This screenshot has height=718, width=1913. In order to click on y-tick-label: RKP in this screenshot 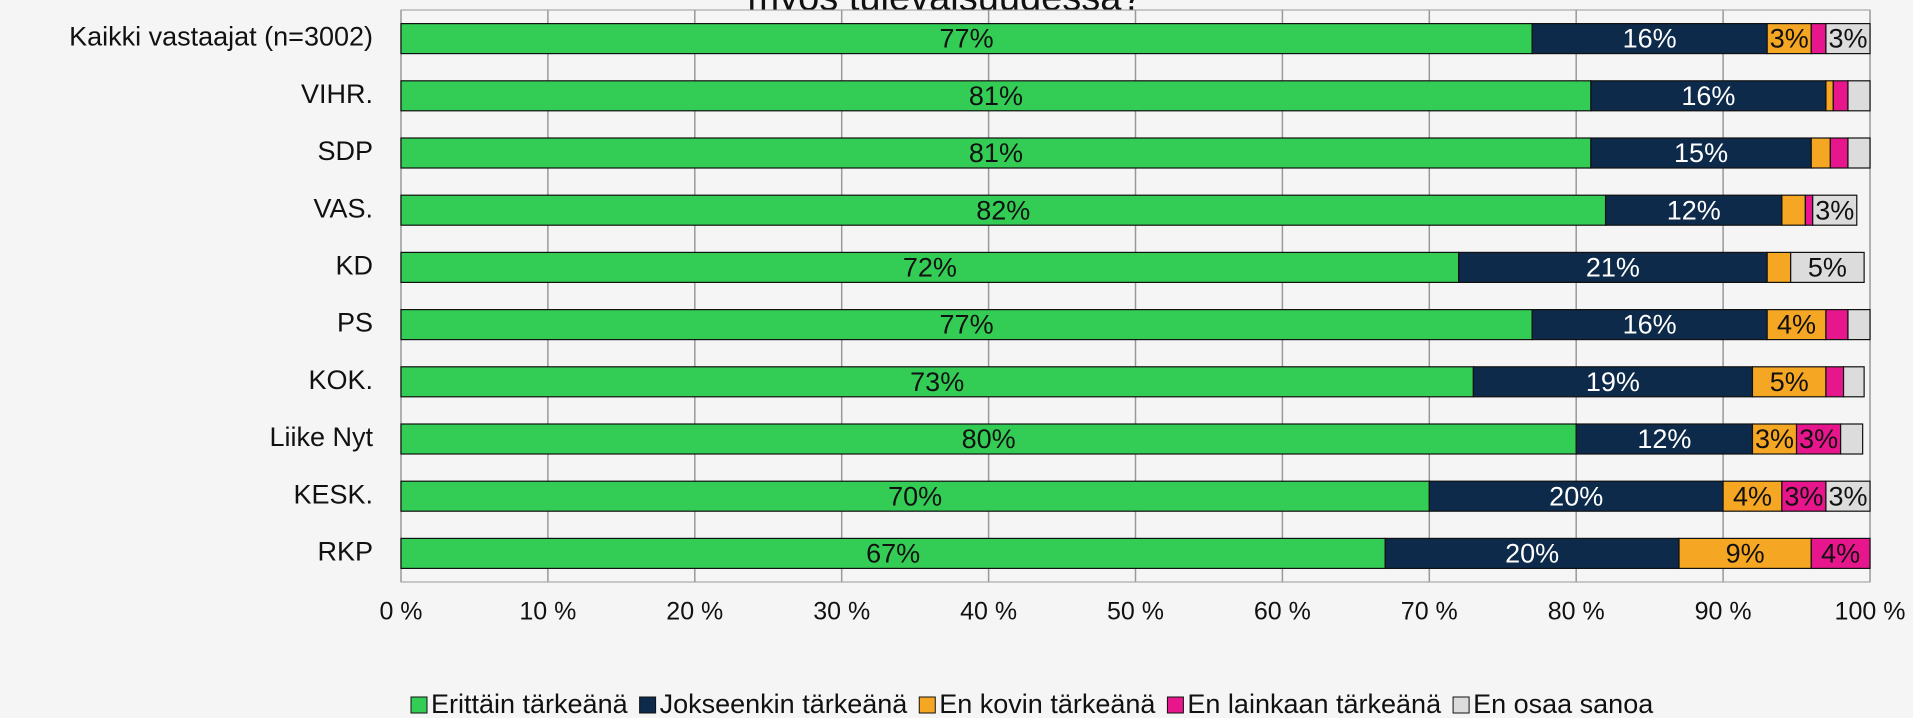, I will do `click(345, 552)`.